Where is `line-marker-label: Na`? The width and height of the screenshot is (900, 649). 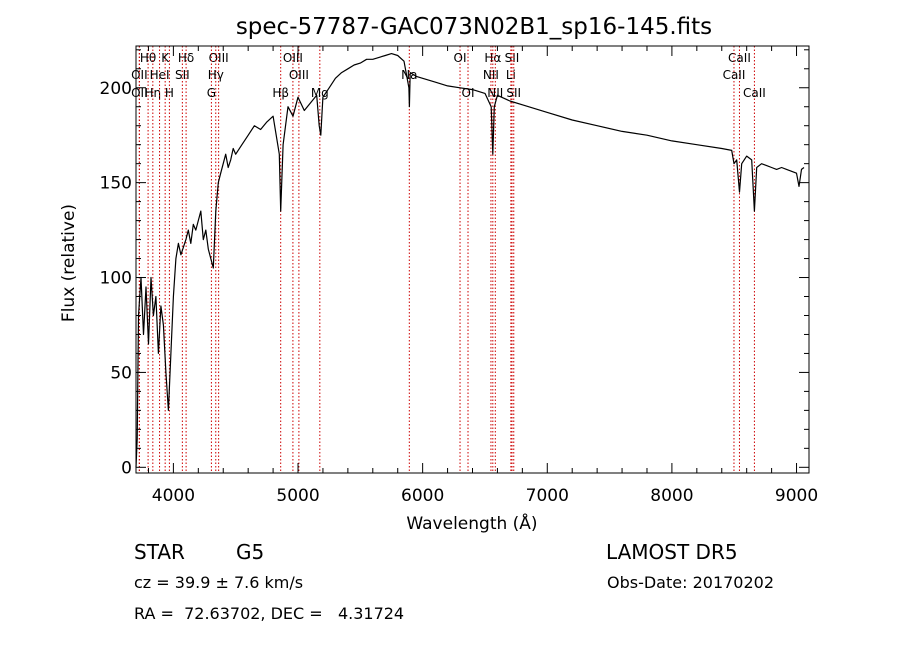
line-marker-label: Na is located at coordinates (409, 75).